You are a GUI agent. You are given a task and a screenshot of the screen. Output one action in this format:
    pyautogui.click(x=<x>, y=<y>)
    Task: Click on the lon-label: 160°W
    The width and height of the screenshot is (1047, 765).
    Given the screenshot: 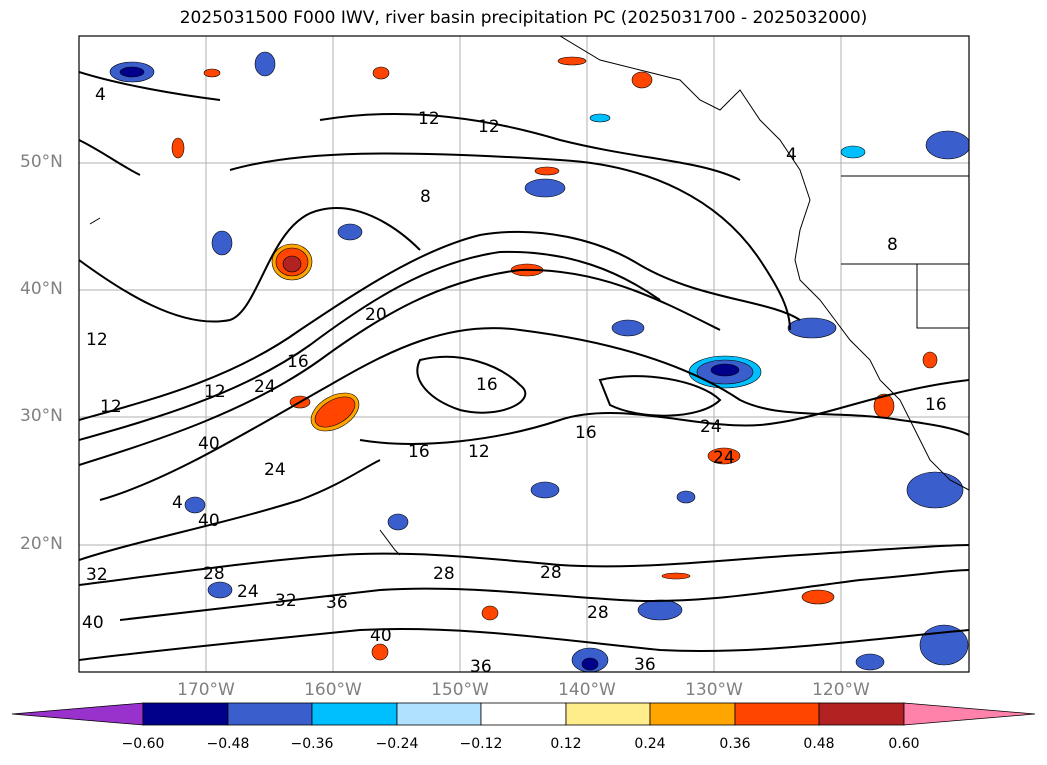 What is the action you would take?
    pyautogui.click(x=333, y=690)
    